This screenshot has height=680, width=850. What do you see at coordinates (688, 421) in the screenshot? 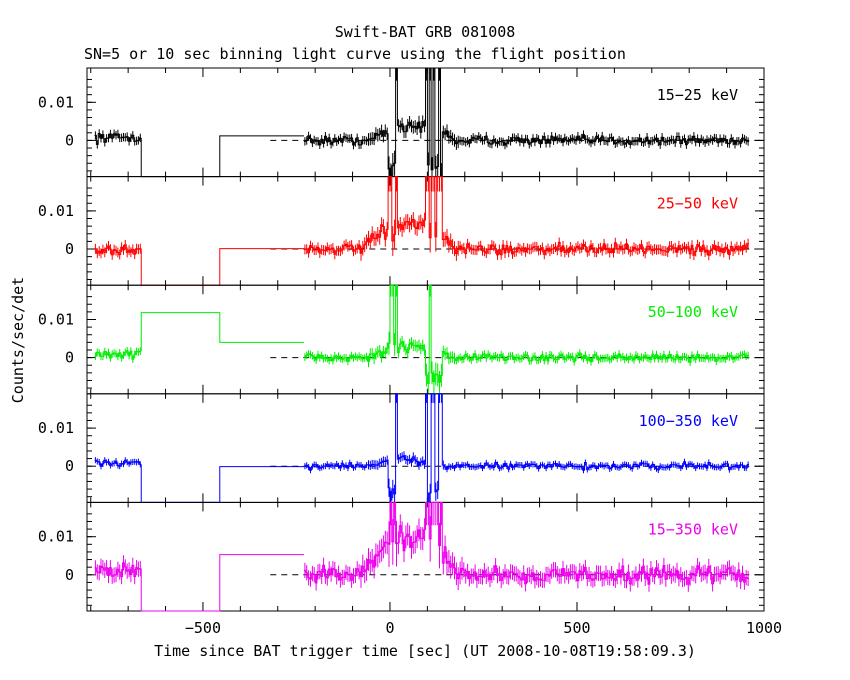
I see `band-label: 100−350 keV` at bounding box center [688, 421].